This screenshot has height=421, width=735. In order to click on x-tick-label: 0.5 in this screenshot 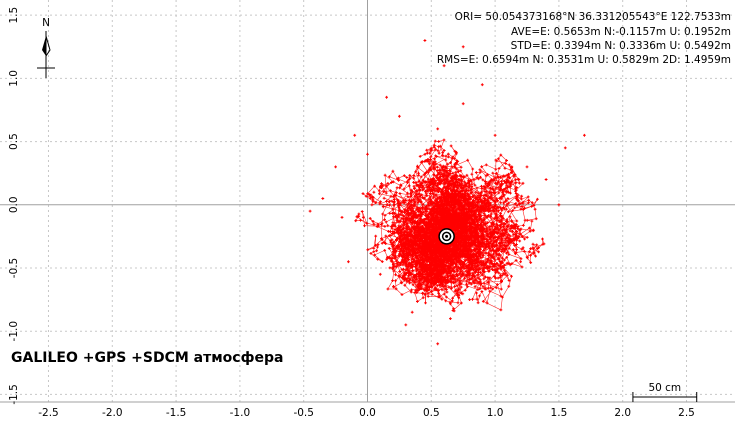, I will do `click(431, 413)`.